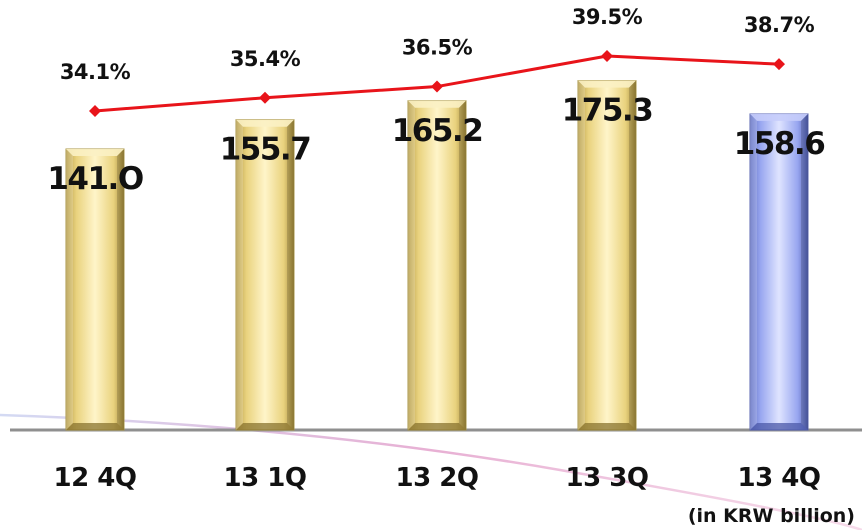 This screenshot has width=862, height=530. Describe the element at coordinates (779, 25) in the screenshot. I see `ratio-value-label: 38.7%` at that location.